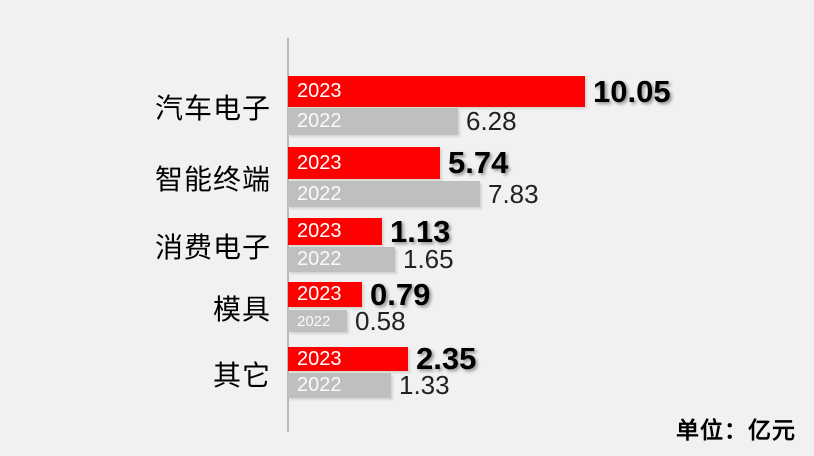 The width and height of the screenshot is (814, 456). I want to click on bar-2023-row3: 2023, so click(335, 231).